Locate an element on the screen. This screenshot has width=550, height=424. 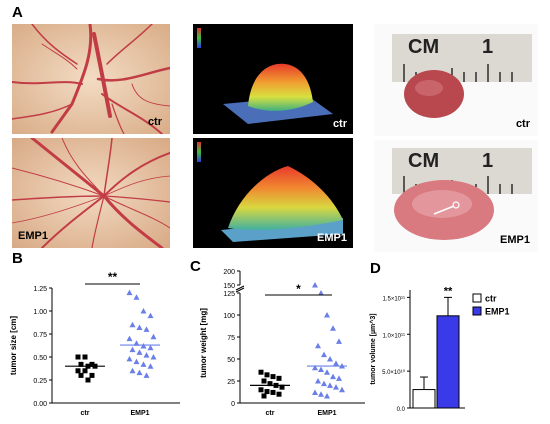
legend-swatch-emp1 is located at coordinates (477, 311).